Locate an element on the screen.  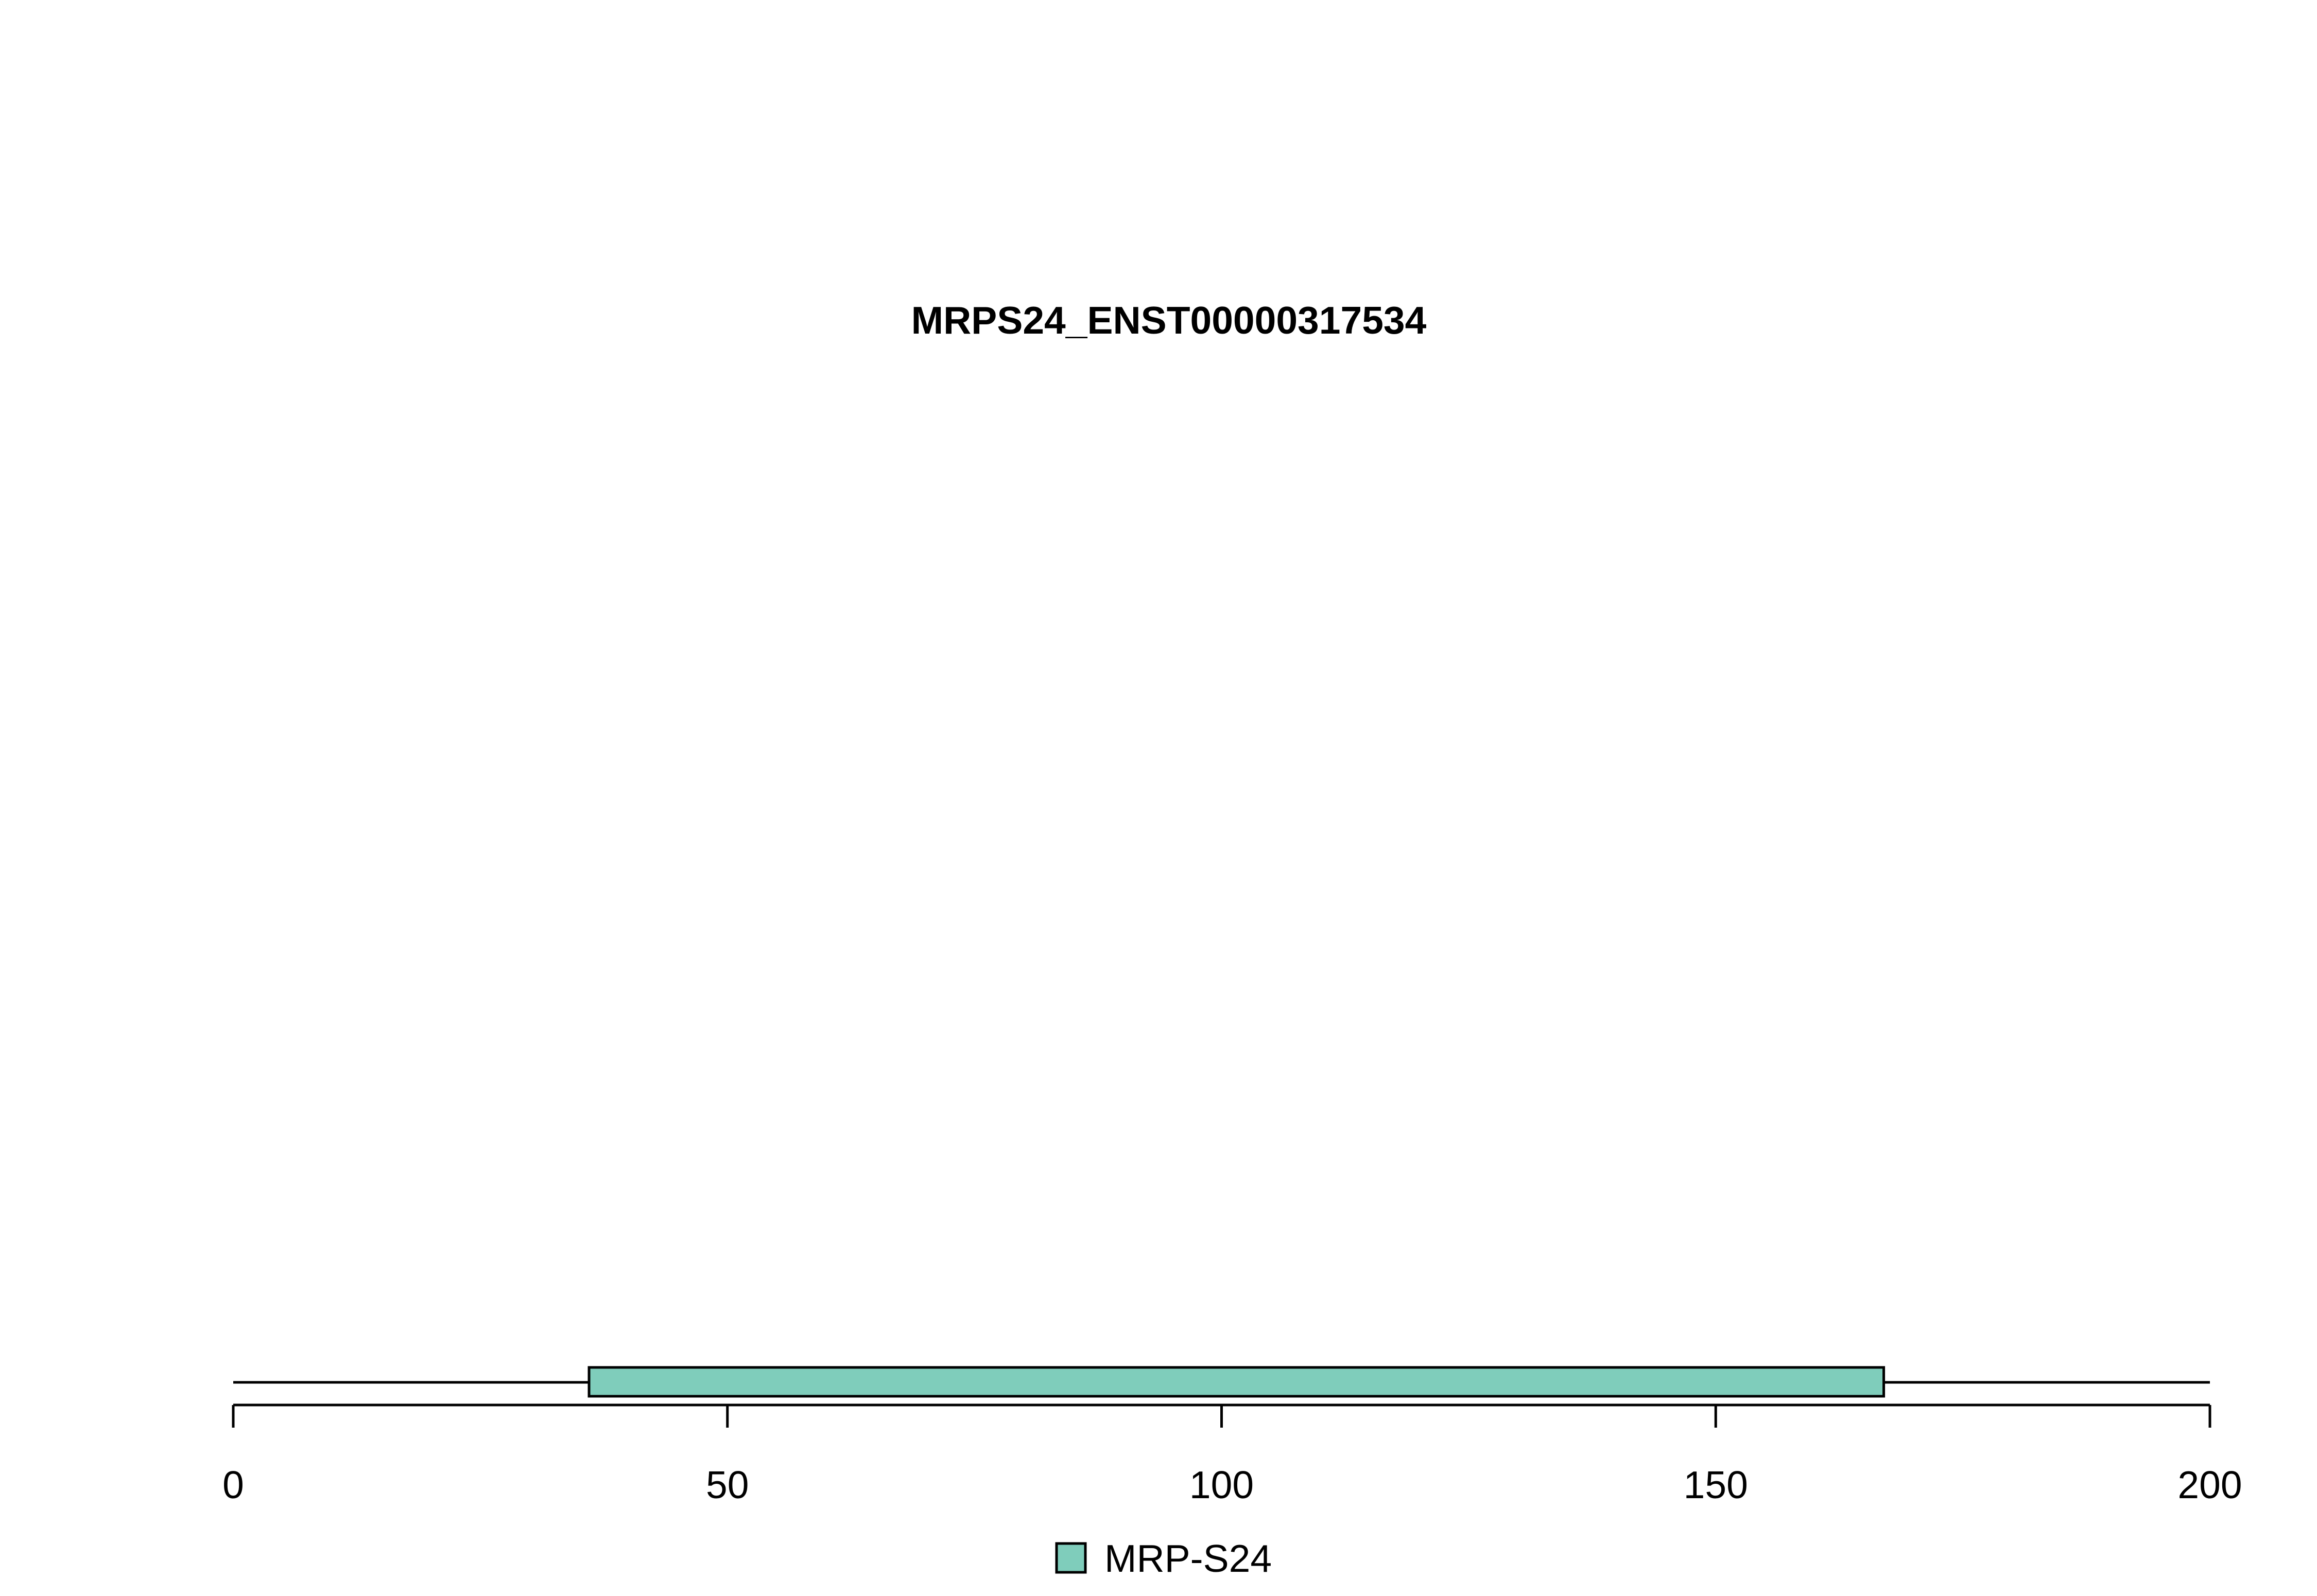
x-tick-label: 150 is located at coordinates (1716, 1485).